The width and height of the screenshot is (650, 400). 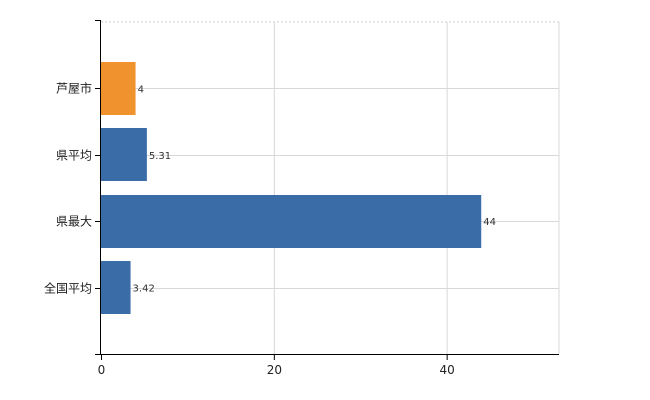 What do you see at coordinates (160, 156) in the screenshot?
I see `data-label-1: 5.31` at bounding box center [160, 156].